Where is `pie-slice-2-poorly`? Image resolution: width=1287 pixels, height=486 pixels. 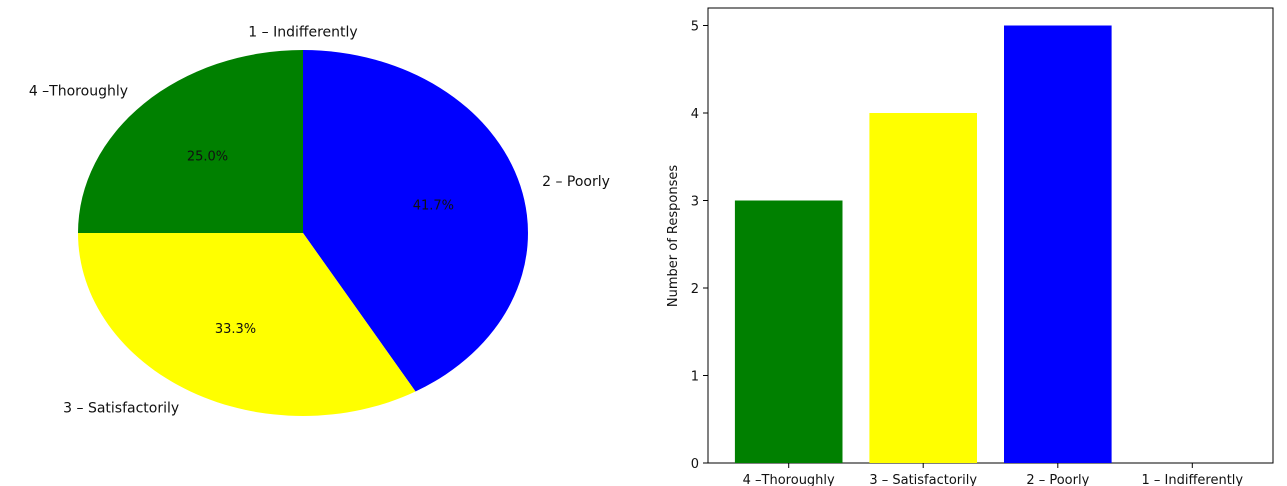
pie-slice-2-poorly is located at coordinates (415, 221).